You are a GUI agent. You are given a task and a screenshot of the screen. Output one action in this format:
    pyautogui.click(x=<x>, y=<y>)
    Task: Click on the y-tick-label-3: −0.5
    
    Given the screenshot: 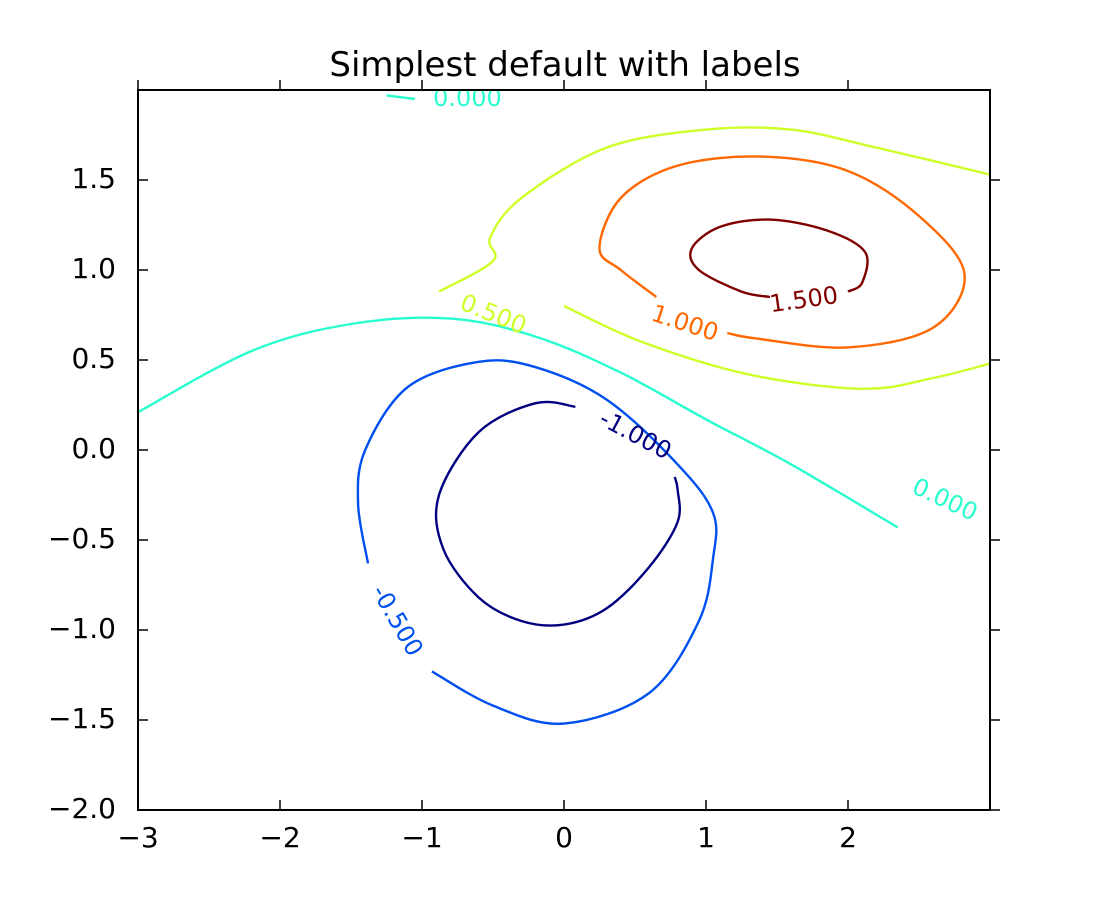 What is the action you would take?
    pyautogui.click(x=82, y=538)
    